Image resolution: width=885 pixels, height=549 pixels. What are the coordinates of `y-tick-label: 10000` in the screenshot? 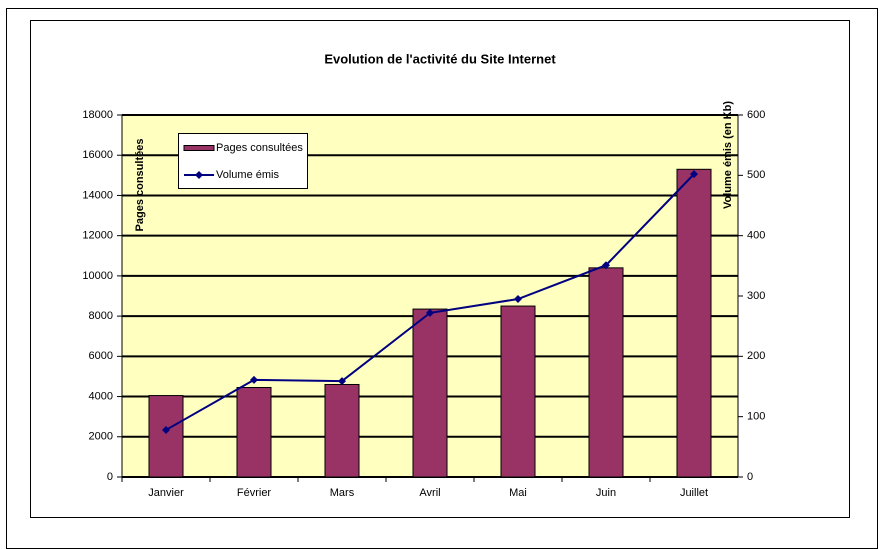 It's located at (97, 276).